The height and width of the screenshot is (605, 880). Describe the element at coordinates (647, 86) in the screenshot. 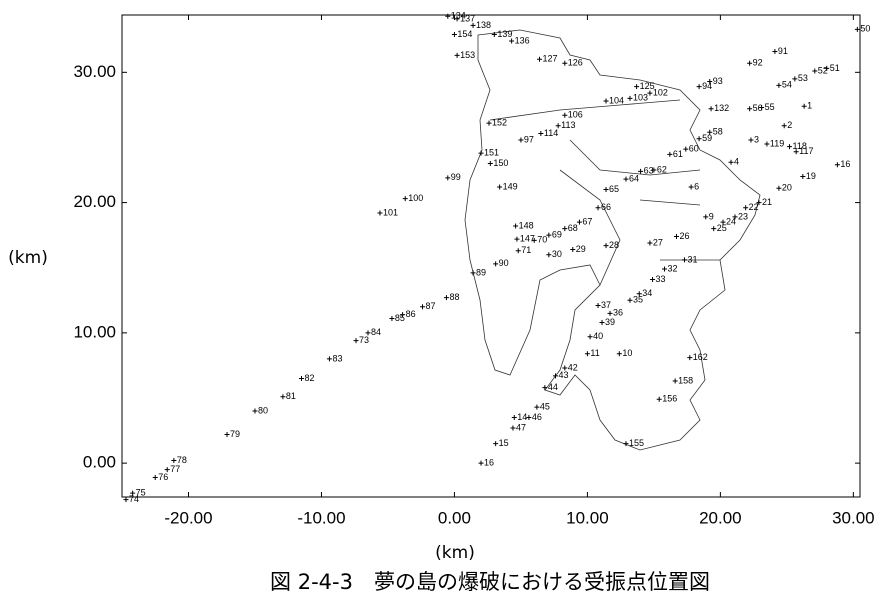

I see `point-label: 125` at that location.